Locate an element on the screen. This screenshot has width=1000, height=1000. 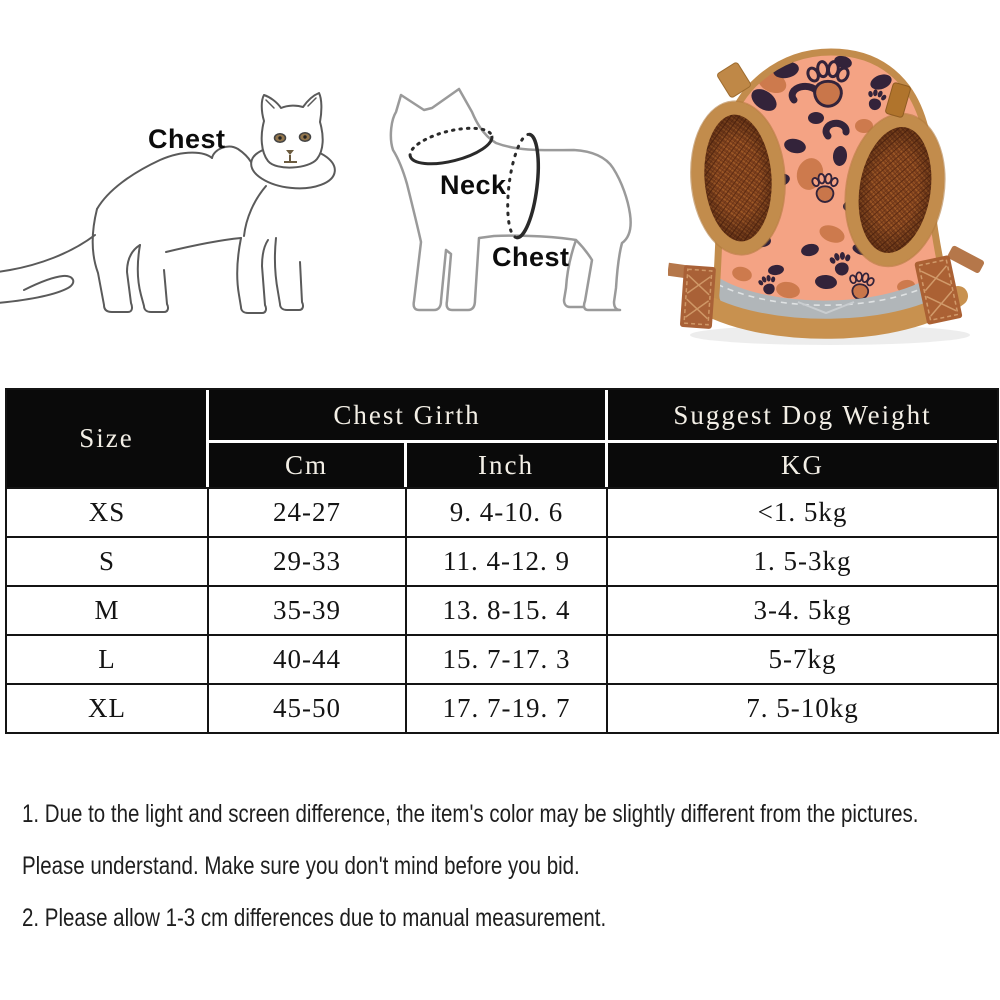
cell-size: S is located at coordinates (108, 560).